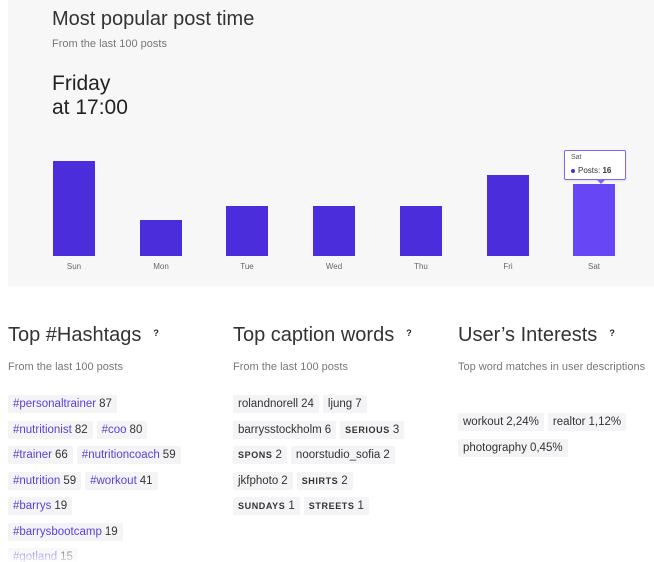  Describe the element at coordinates (262, 506) in the screenshot. I see `caption-word-chip-label: SUNDAYS` at that location.